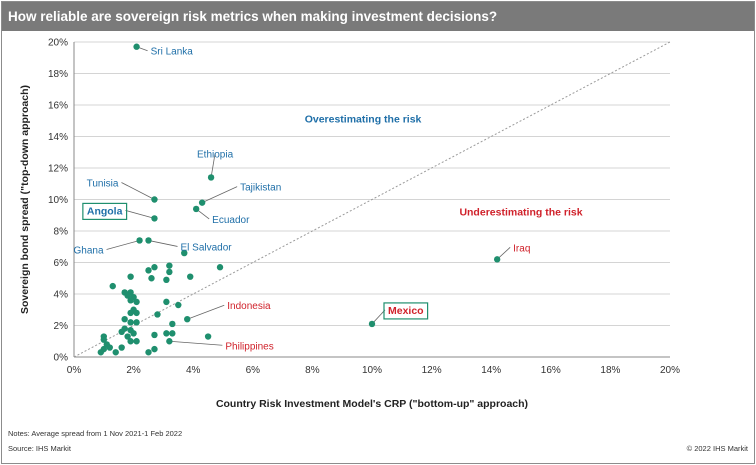 This screenshot has width=756, height=465. What do you see at coordinates (103, 184) in the screenshot?
I see `point-label: Tunisia` at bounding box center [103, 184].